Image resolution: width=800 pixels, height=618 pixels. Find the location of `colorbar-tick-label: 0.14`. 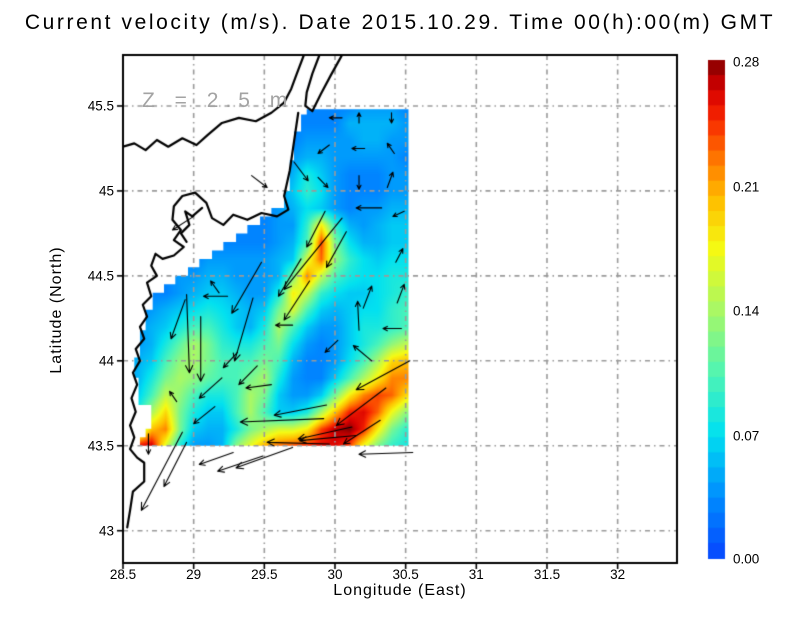

colorbar-tick-label: 0.14 is located at coordinates (746, 311).